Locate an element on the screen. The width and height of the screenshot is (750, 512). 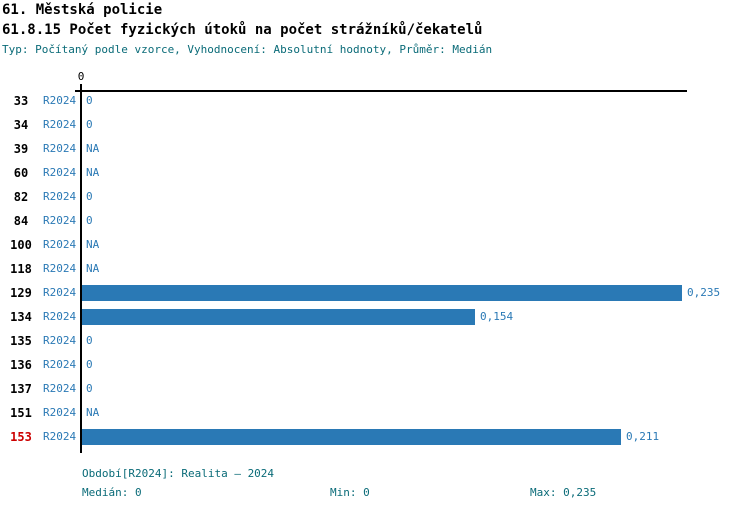
row-category-label: 151 is located at coordinates (21, 413).